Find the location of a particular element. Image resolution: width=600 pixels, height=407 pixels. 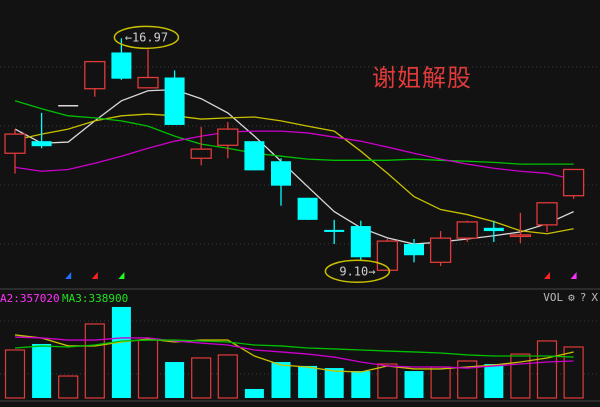

volume-ma20-line is located at coordinates (294, 352).